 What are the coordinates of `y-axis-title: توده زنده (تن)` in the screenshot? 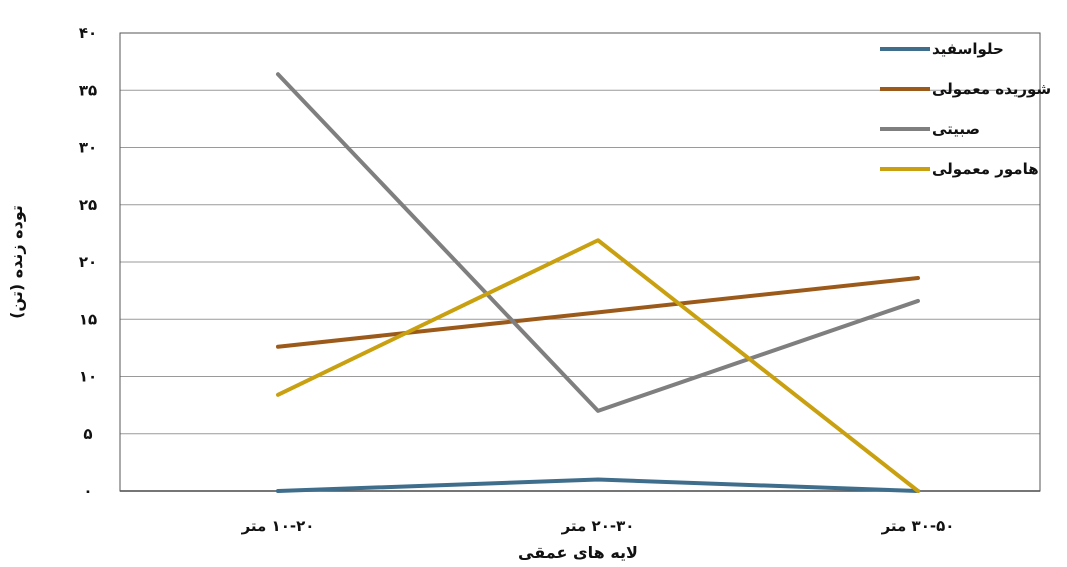 It's located at (16, 262).